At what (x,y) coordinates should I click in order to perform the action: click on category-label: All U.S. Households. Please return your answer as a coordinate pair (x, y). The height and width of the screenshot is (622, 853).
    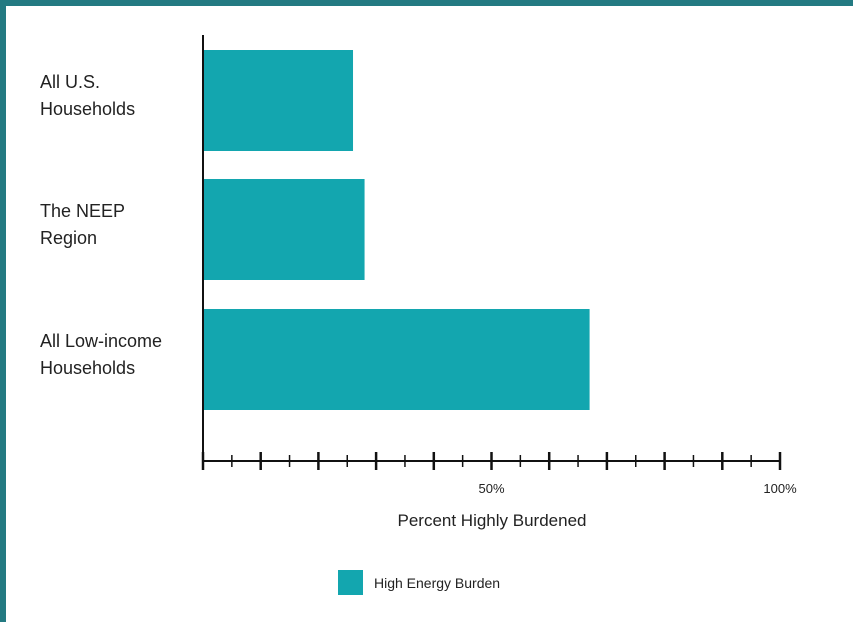
    Looking at the image, I should click on (87, 95).